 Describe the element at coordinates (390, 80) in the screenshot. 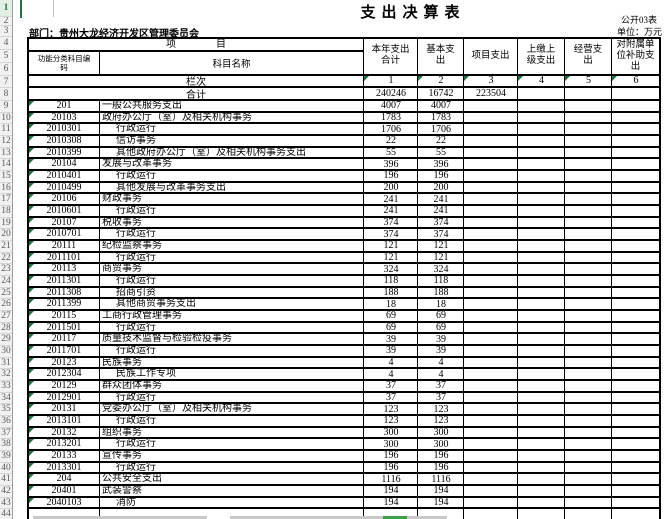

I see `lanci-cell: 1` at that location.